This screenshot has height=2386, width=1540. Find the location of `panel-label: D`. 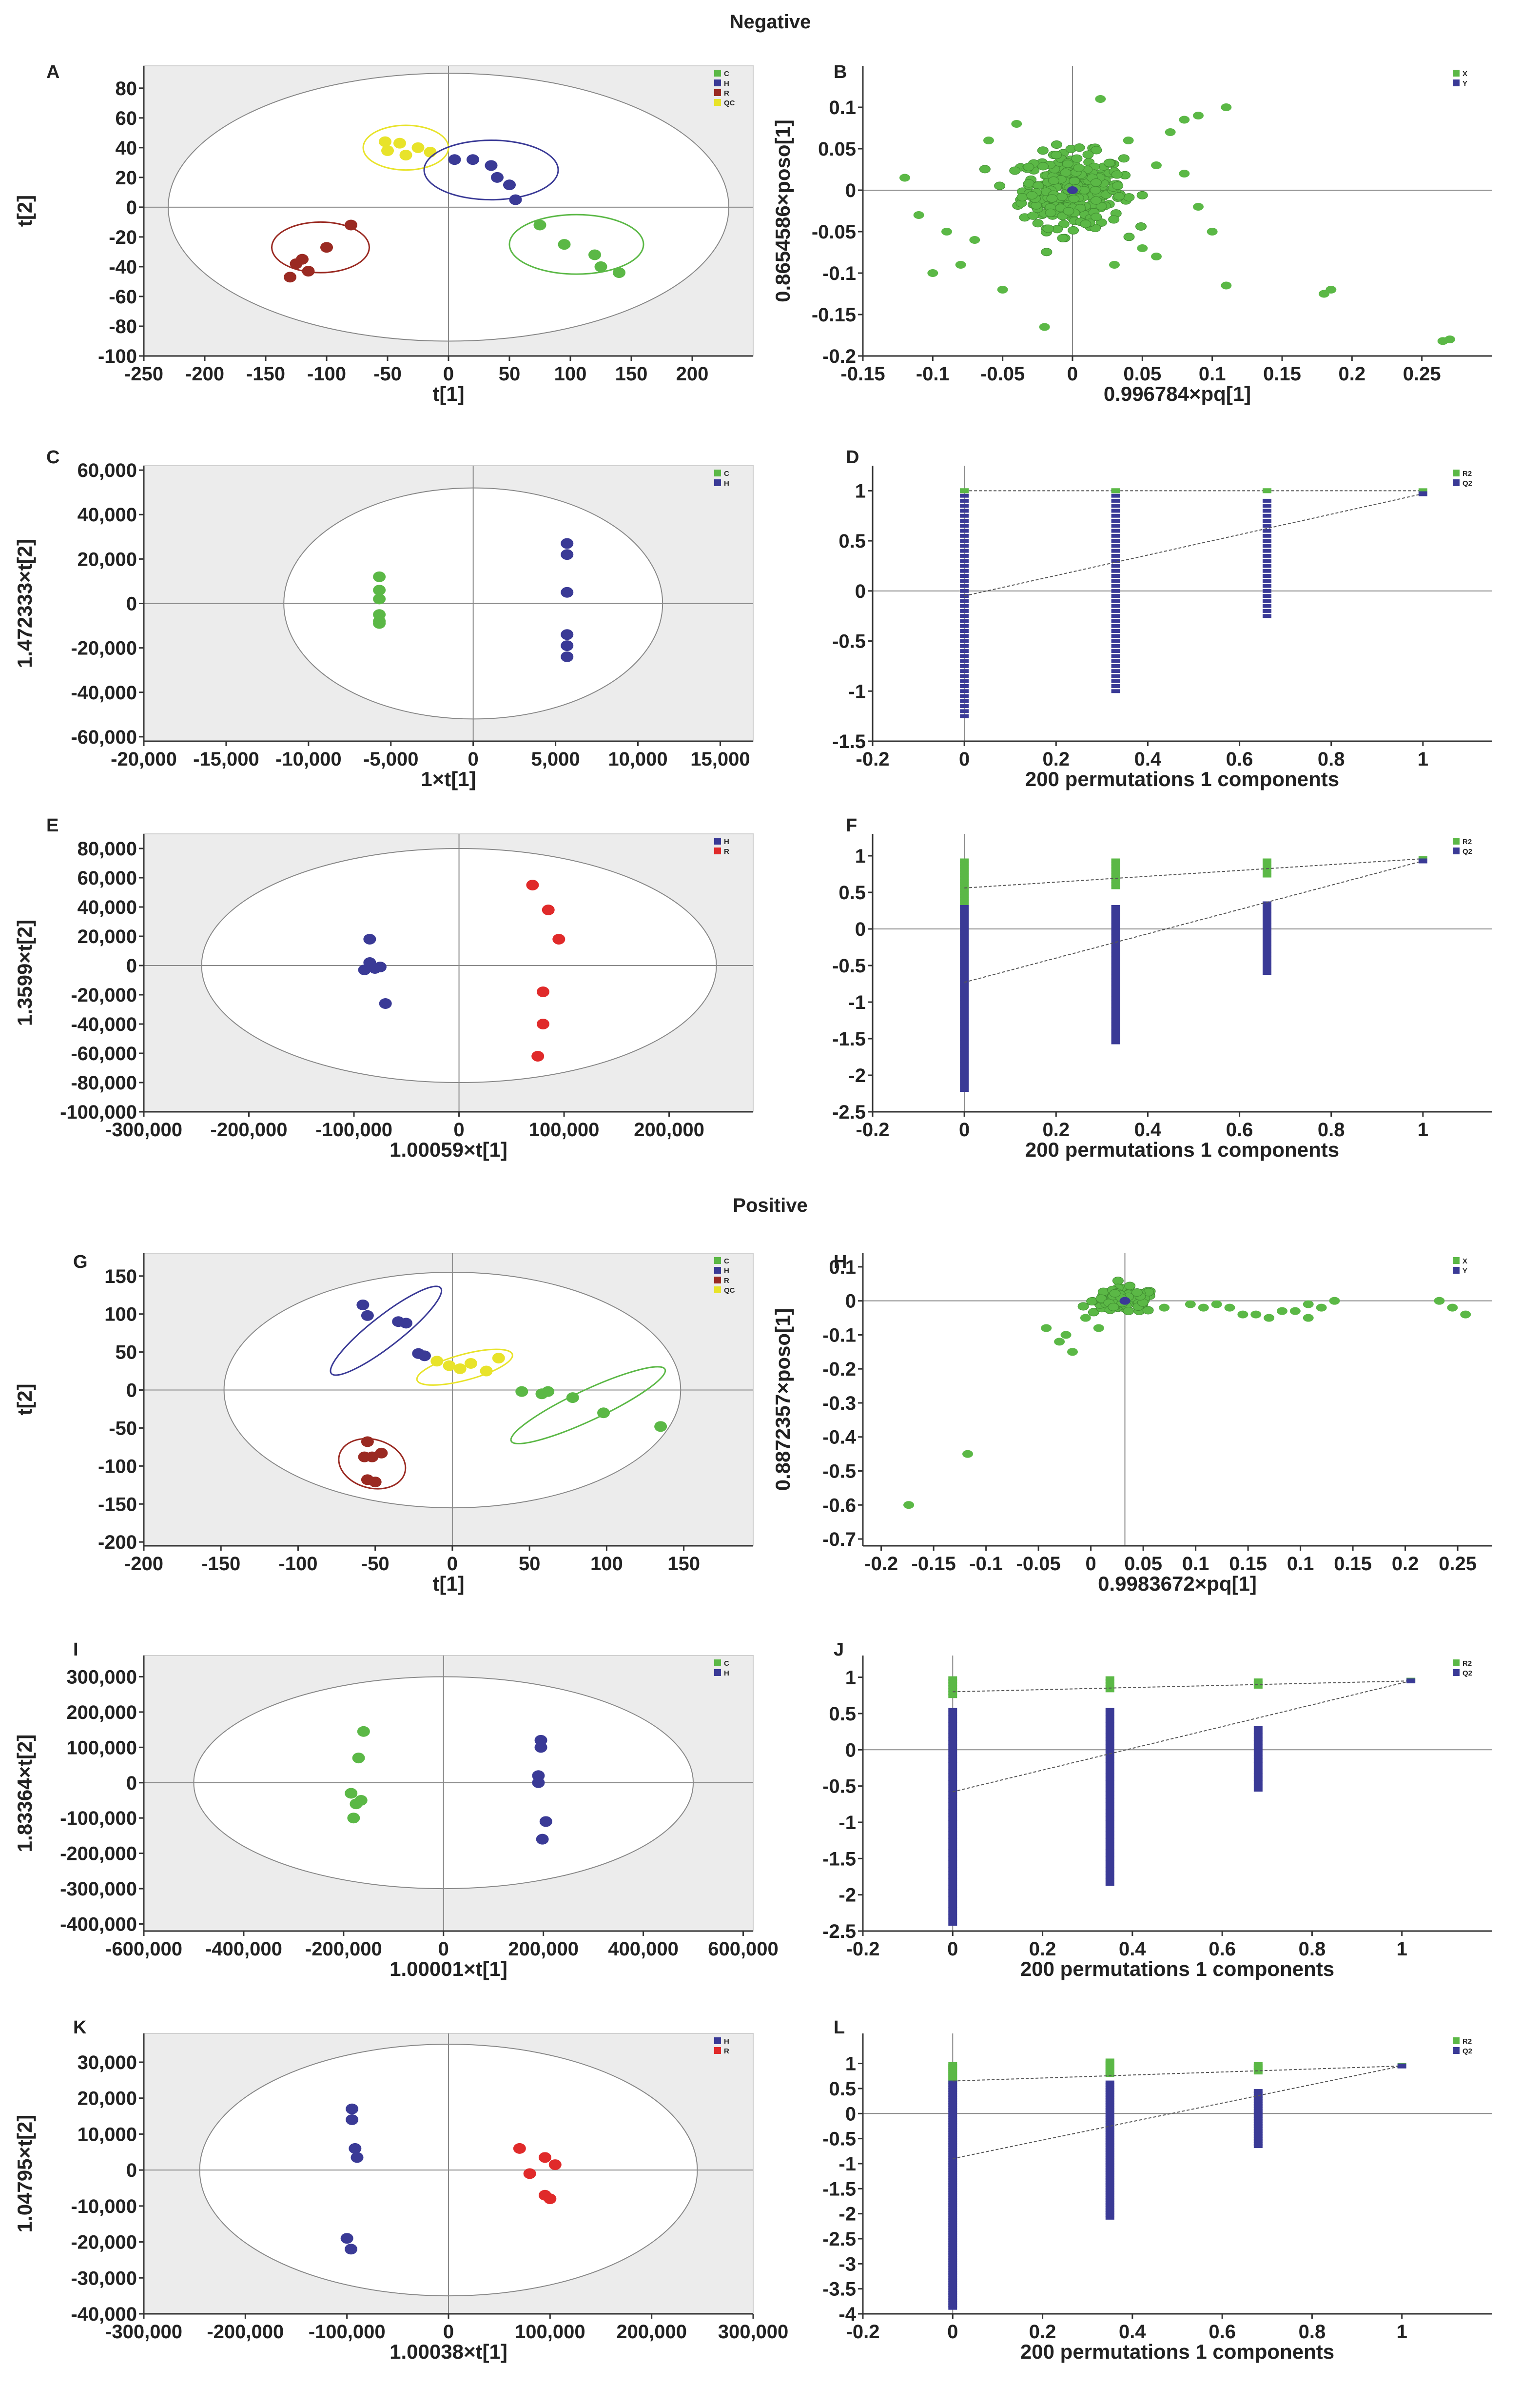

panel-label: D is located at coordinates (852, 457).